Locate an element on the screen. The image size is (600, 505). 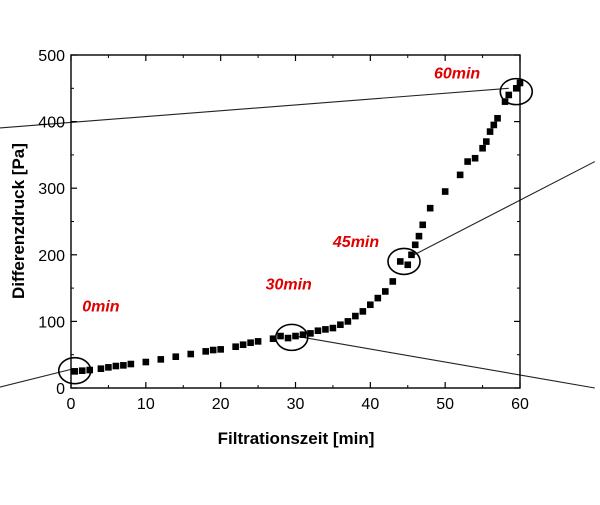
x-tick-label: 20 is located at coordinates (221, 404).